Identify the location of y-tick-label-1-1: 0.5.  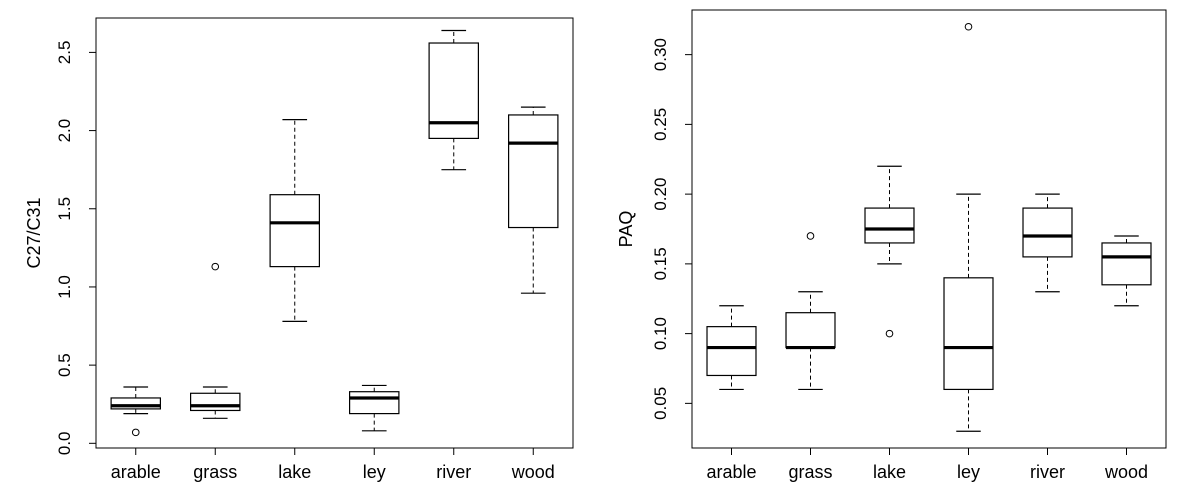
(64, 365).